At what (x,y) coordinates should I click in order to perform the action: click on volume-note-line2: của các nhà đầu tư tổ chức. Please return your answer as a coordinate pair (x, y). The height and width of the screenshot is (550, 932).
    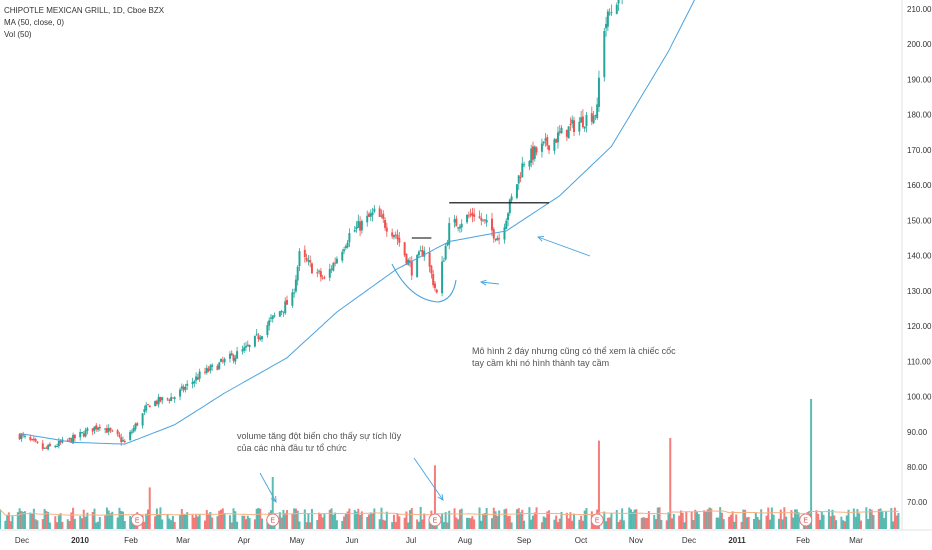
    Looking at the image, I should click on (292, 448).